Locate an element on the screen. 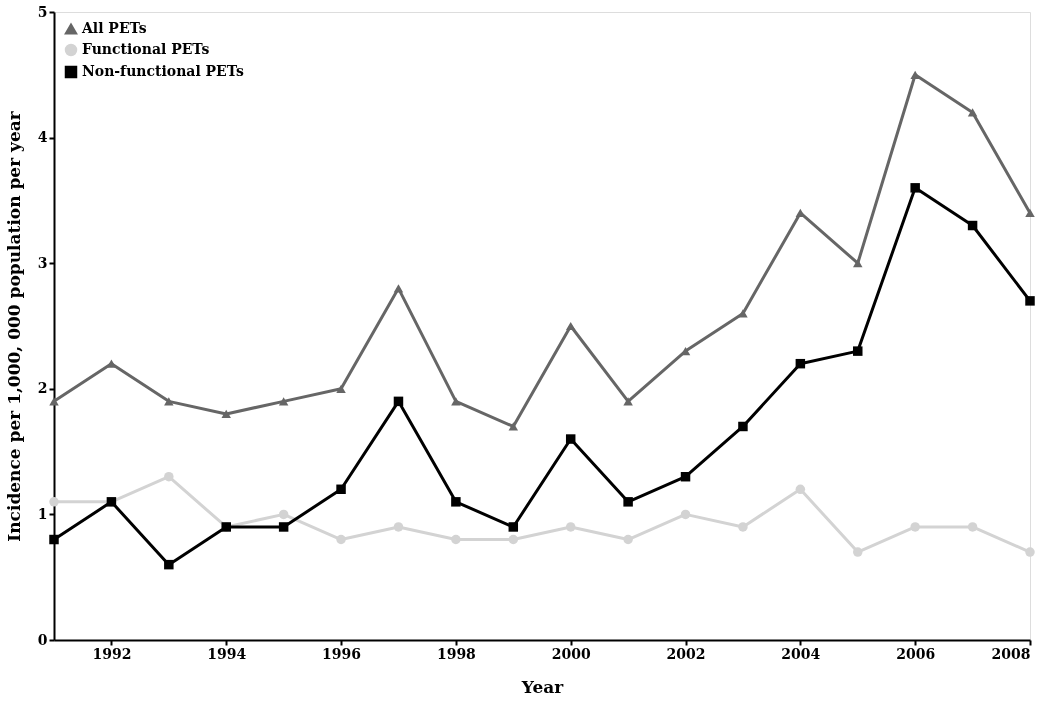 The width and height of the screenshot is (1050, 711). x-tick-label: 2000 is located at coordinates (571, 653).